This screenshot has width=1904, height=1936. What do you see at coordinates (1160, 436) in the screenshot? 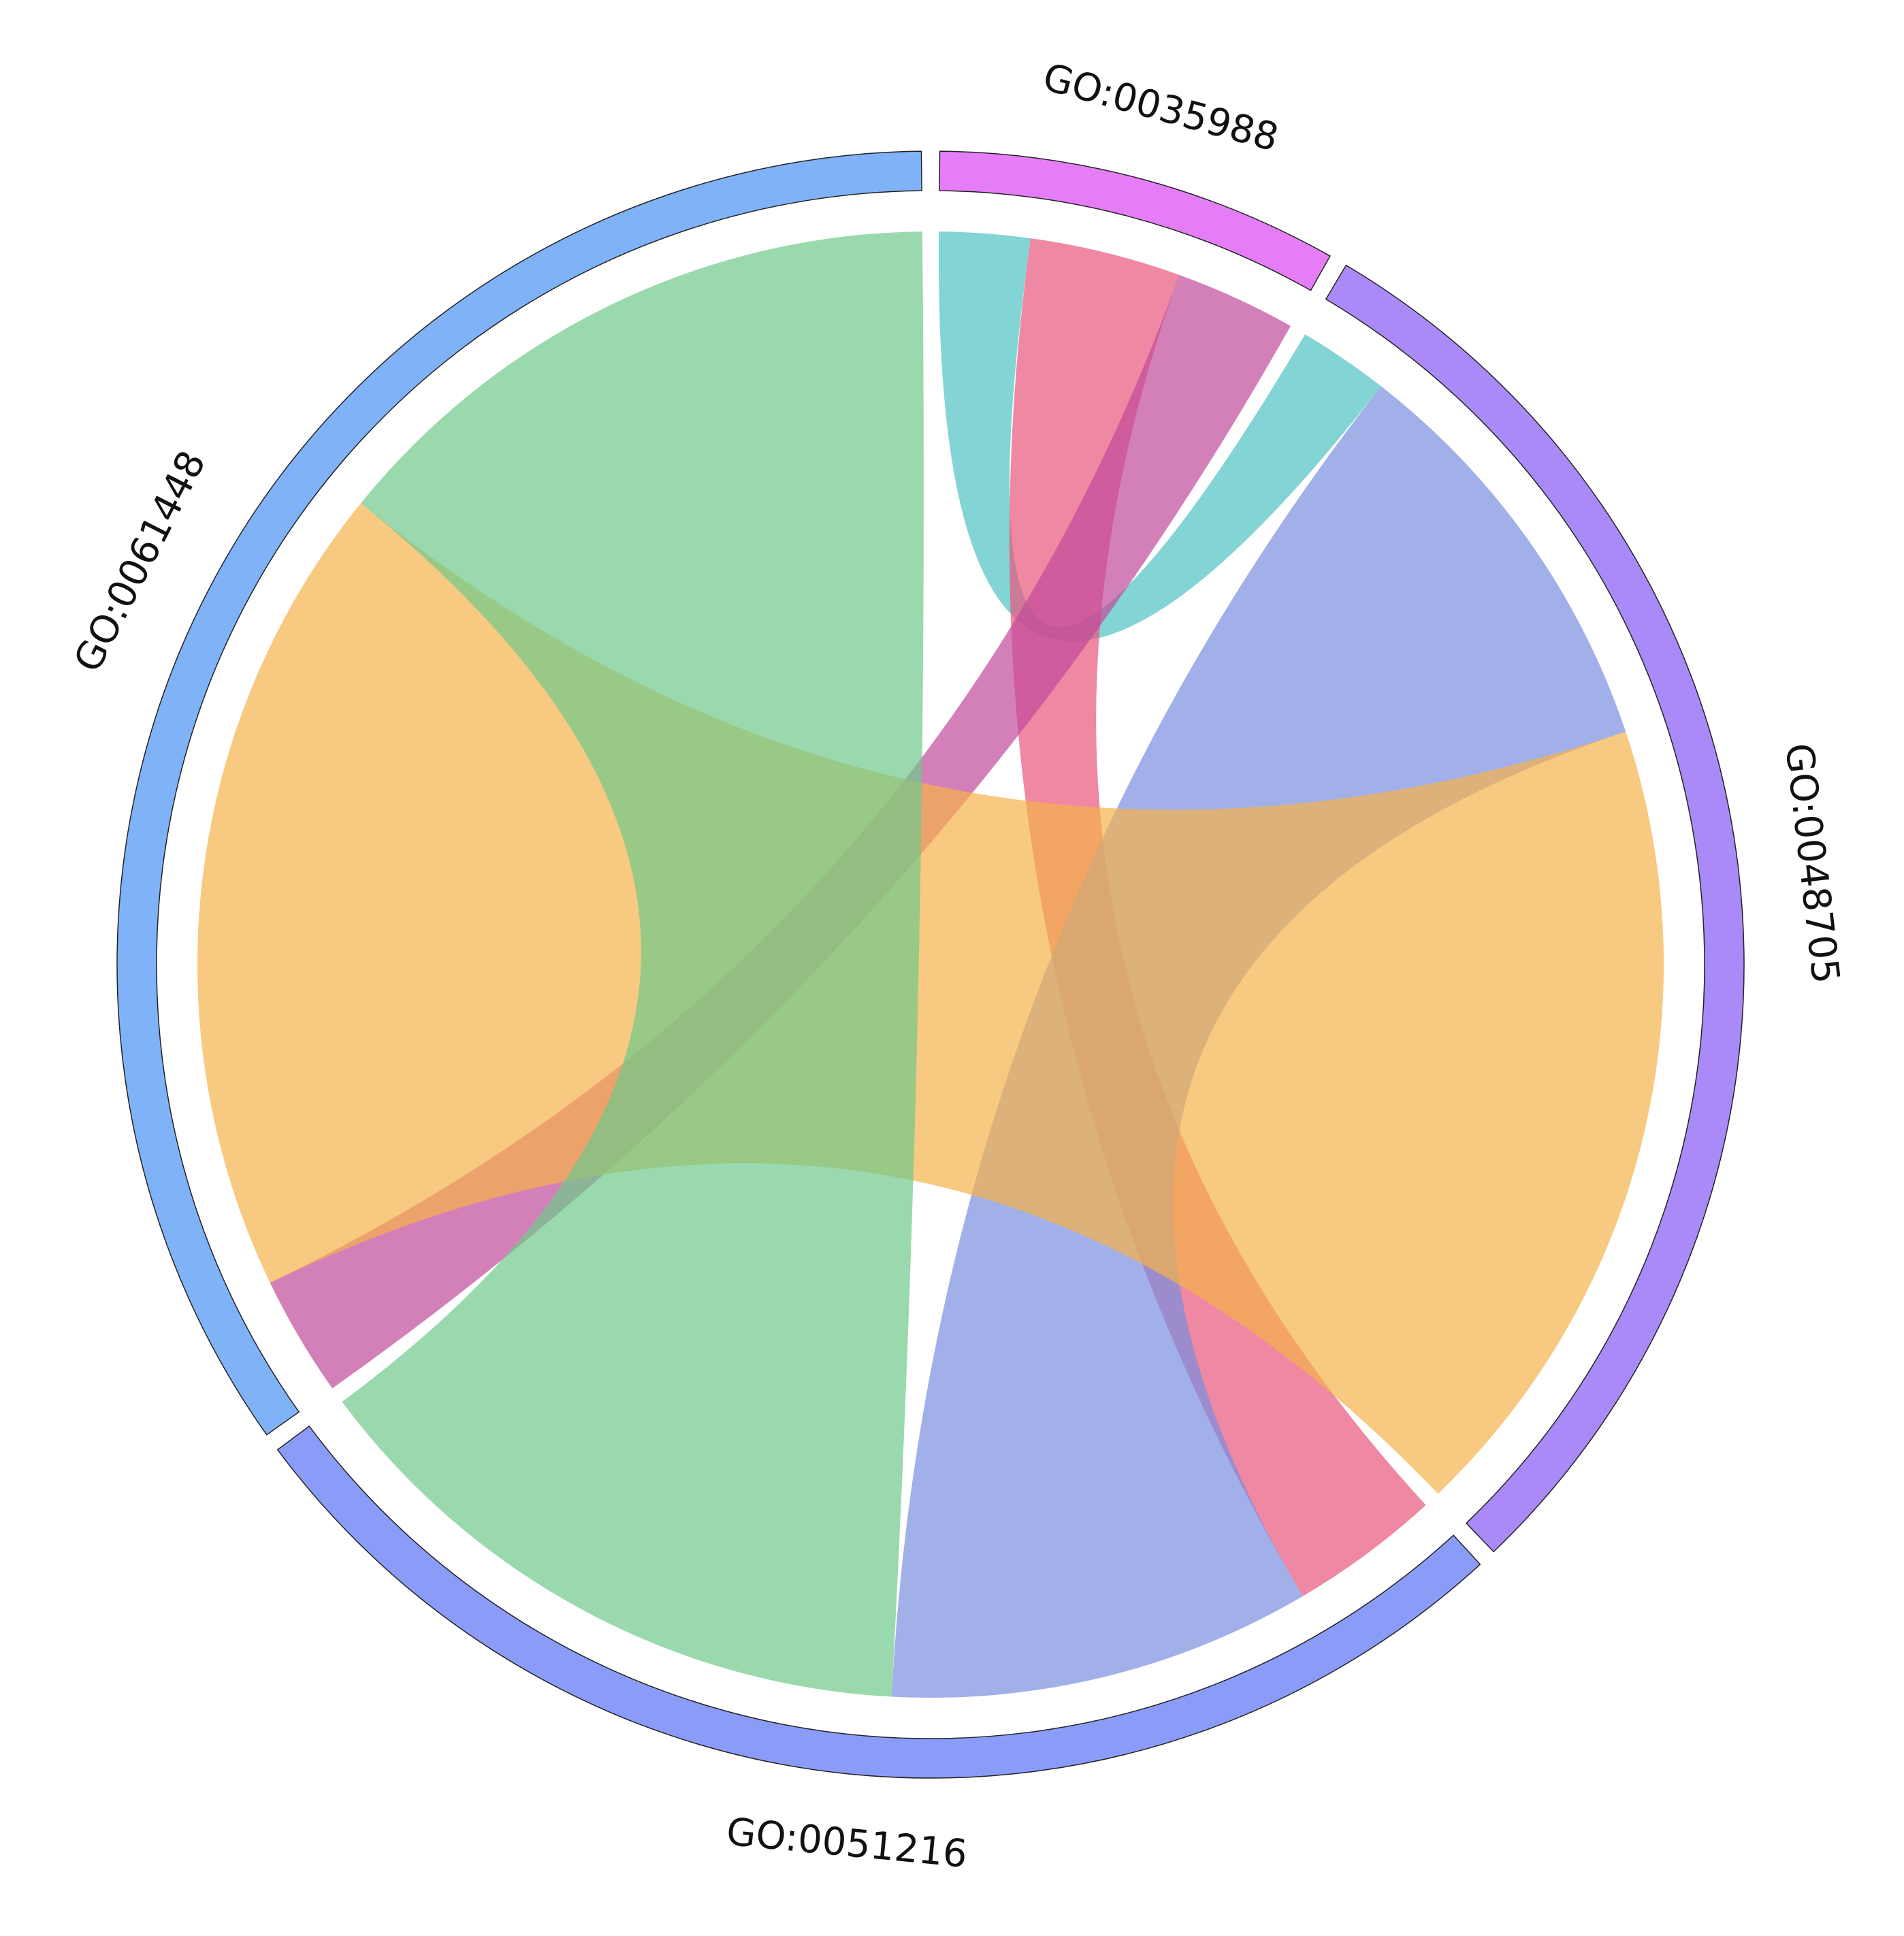
I see `chord-ribbon` at bounding box center [1160, 436].